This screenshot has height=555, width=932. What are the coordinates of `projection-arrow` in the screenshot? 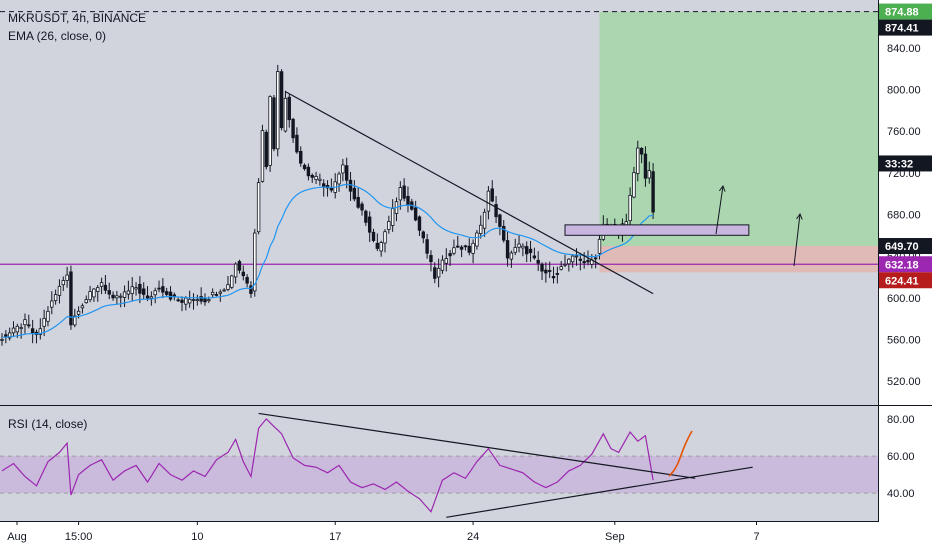 It's located at (720, 209).